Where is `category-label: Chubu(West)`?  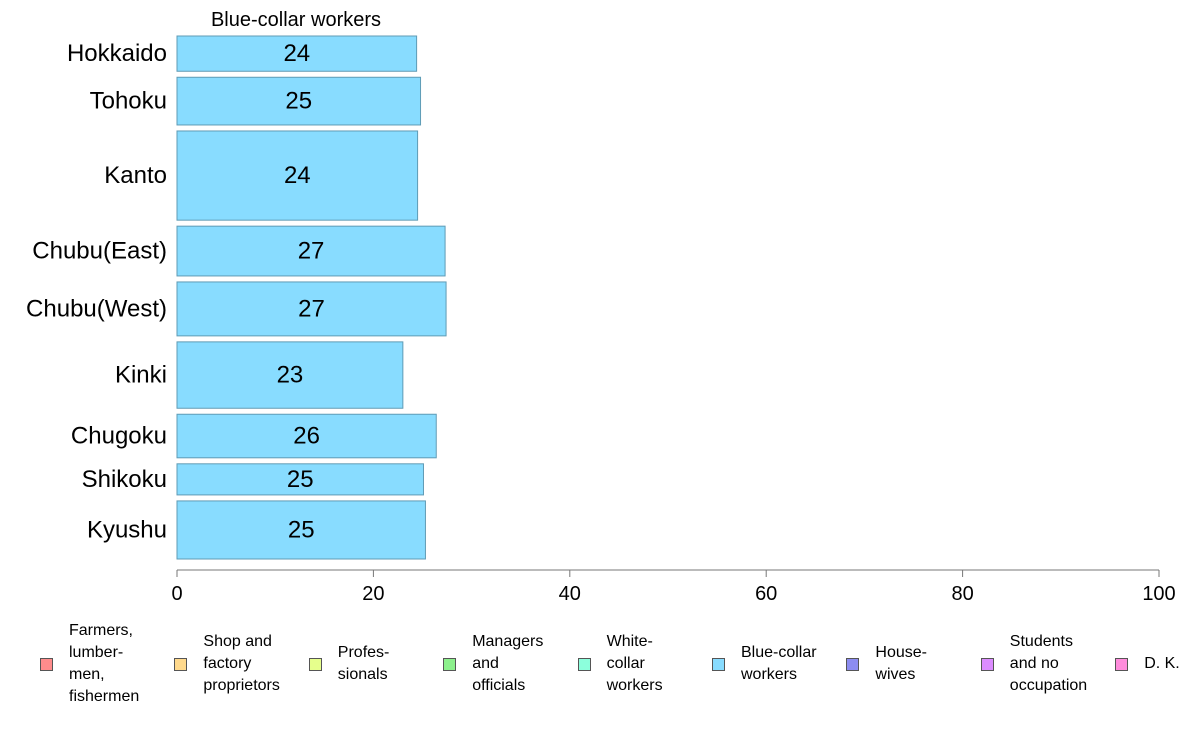
category-label: Chubu(West) is located at coordinates (96, 308).